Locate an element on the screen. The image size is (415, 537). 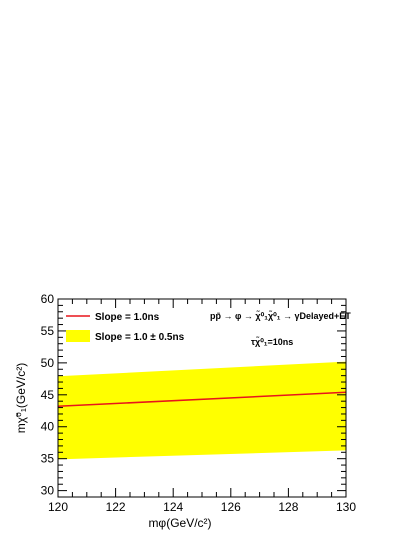
y-tick-label: 60 is located at coordinates (48, 299).